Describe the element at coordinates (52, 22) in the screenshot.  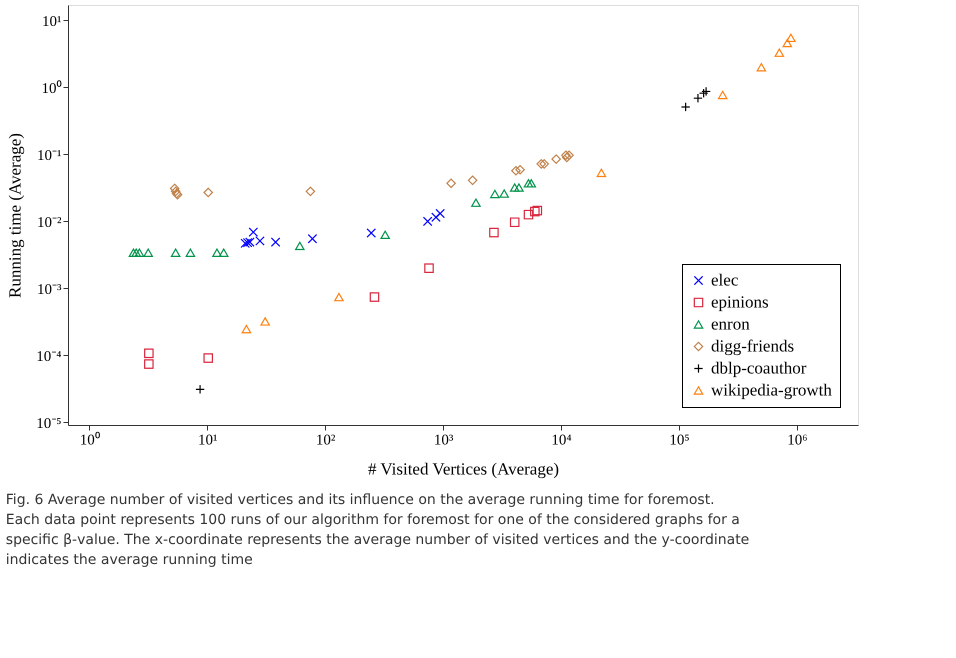
I see `y-tick-label: 10¹` at that location.